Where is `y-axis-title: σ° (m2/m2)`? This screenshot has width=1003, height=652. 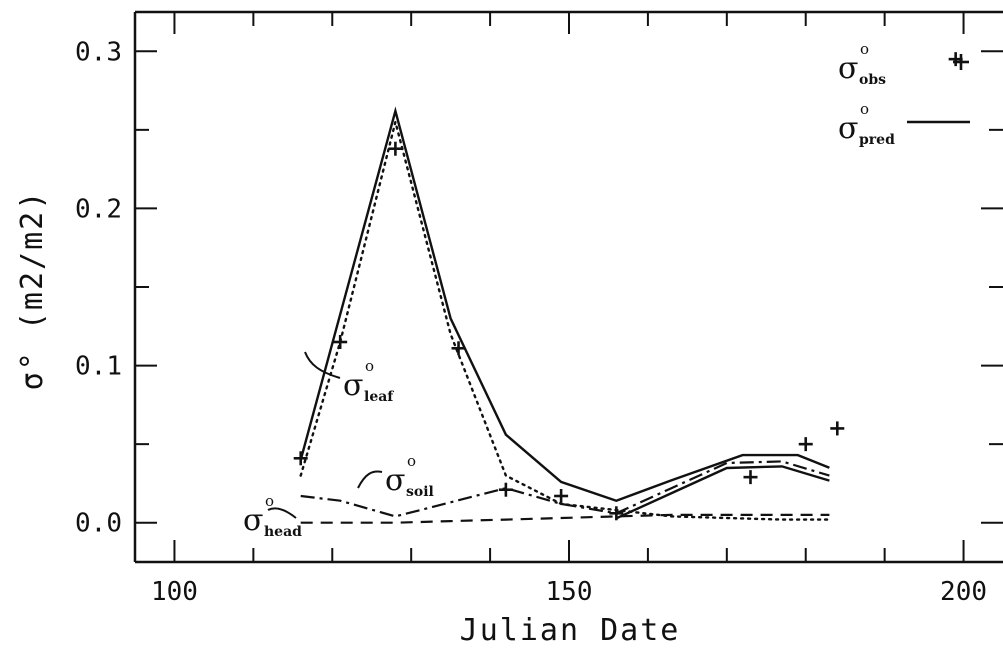
y-axis-title: σ° (m2/m2) is located at coordinates (32, 290).